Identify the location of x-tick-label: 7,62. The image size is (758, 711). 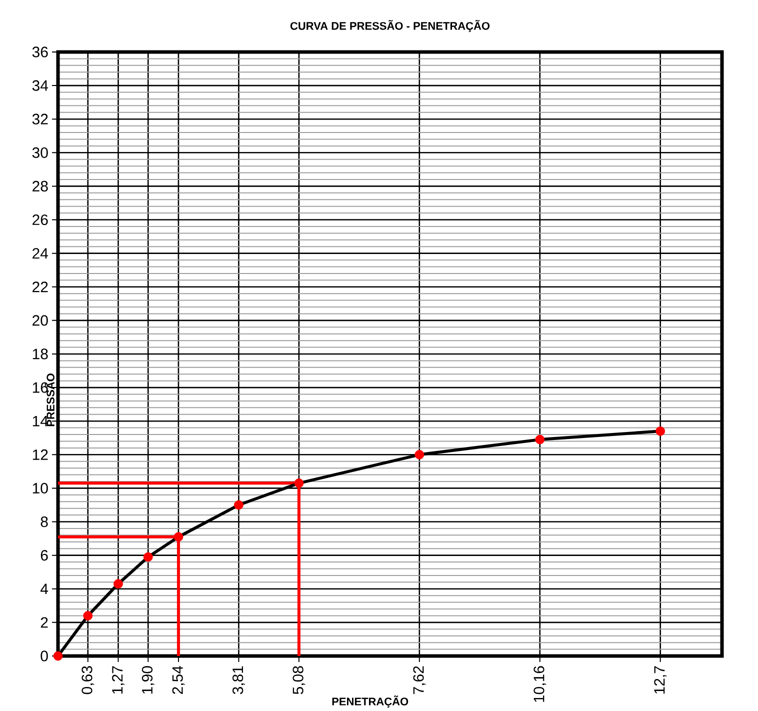
(419, 680).